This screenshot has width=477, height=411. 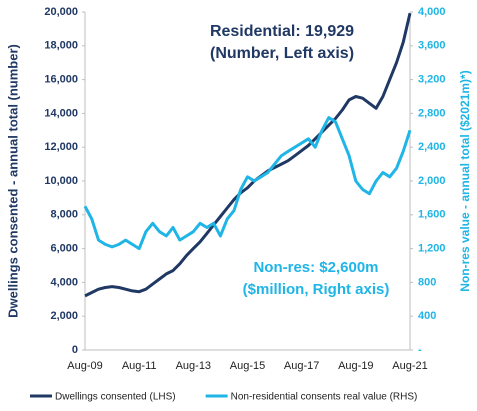 What do you see at coordinates (75, 350) in the screenshot?
I see `y-tick-label: 0` at bounding box center [75, 350].